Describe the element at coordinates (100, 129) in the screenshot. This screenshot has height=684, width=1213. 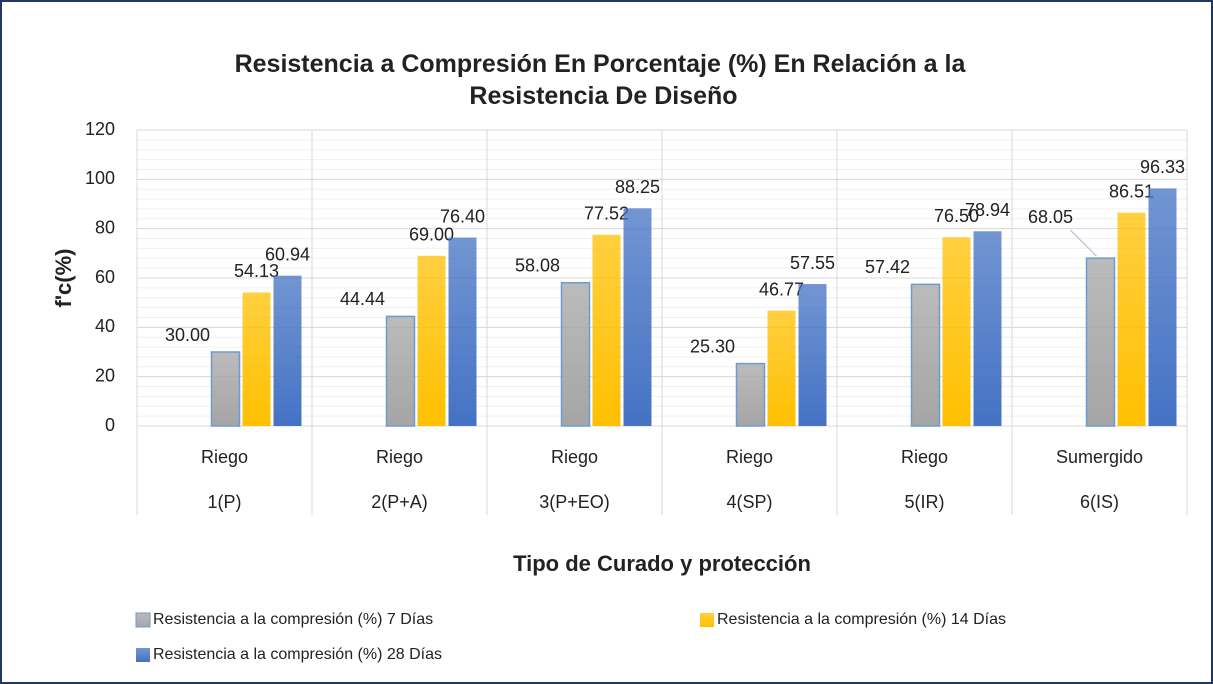
I see `y-tick-label: 120` at that location.